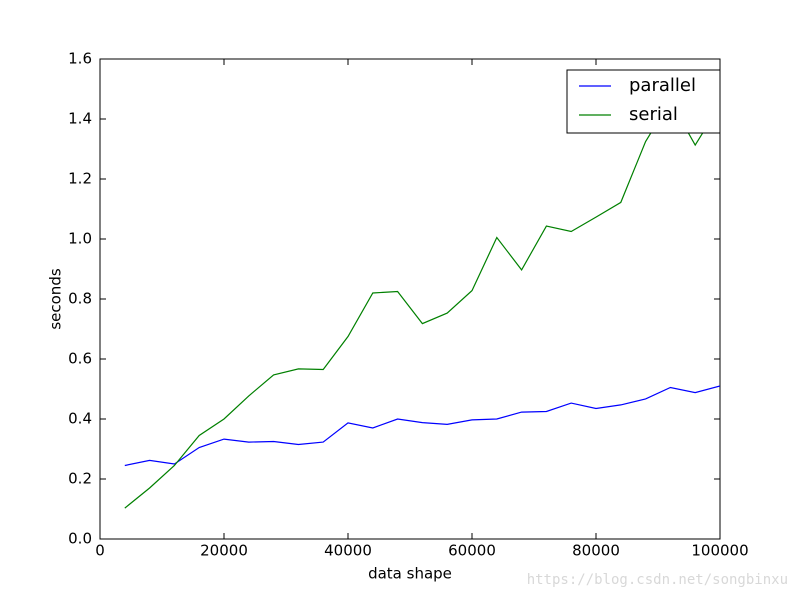  Describe the element at coordinates (80, 479) in the screenshot. I see `y-tick-label: 0.2` at that location.